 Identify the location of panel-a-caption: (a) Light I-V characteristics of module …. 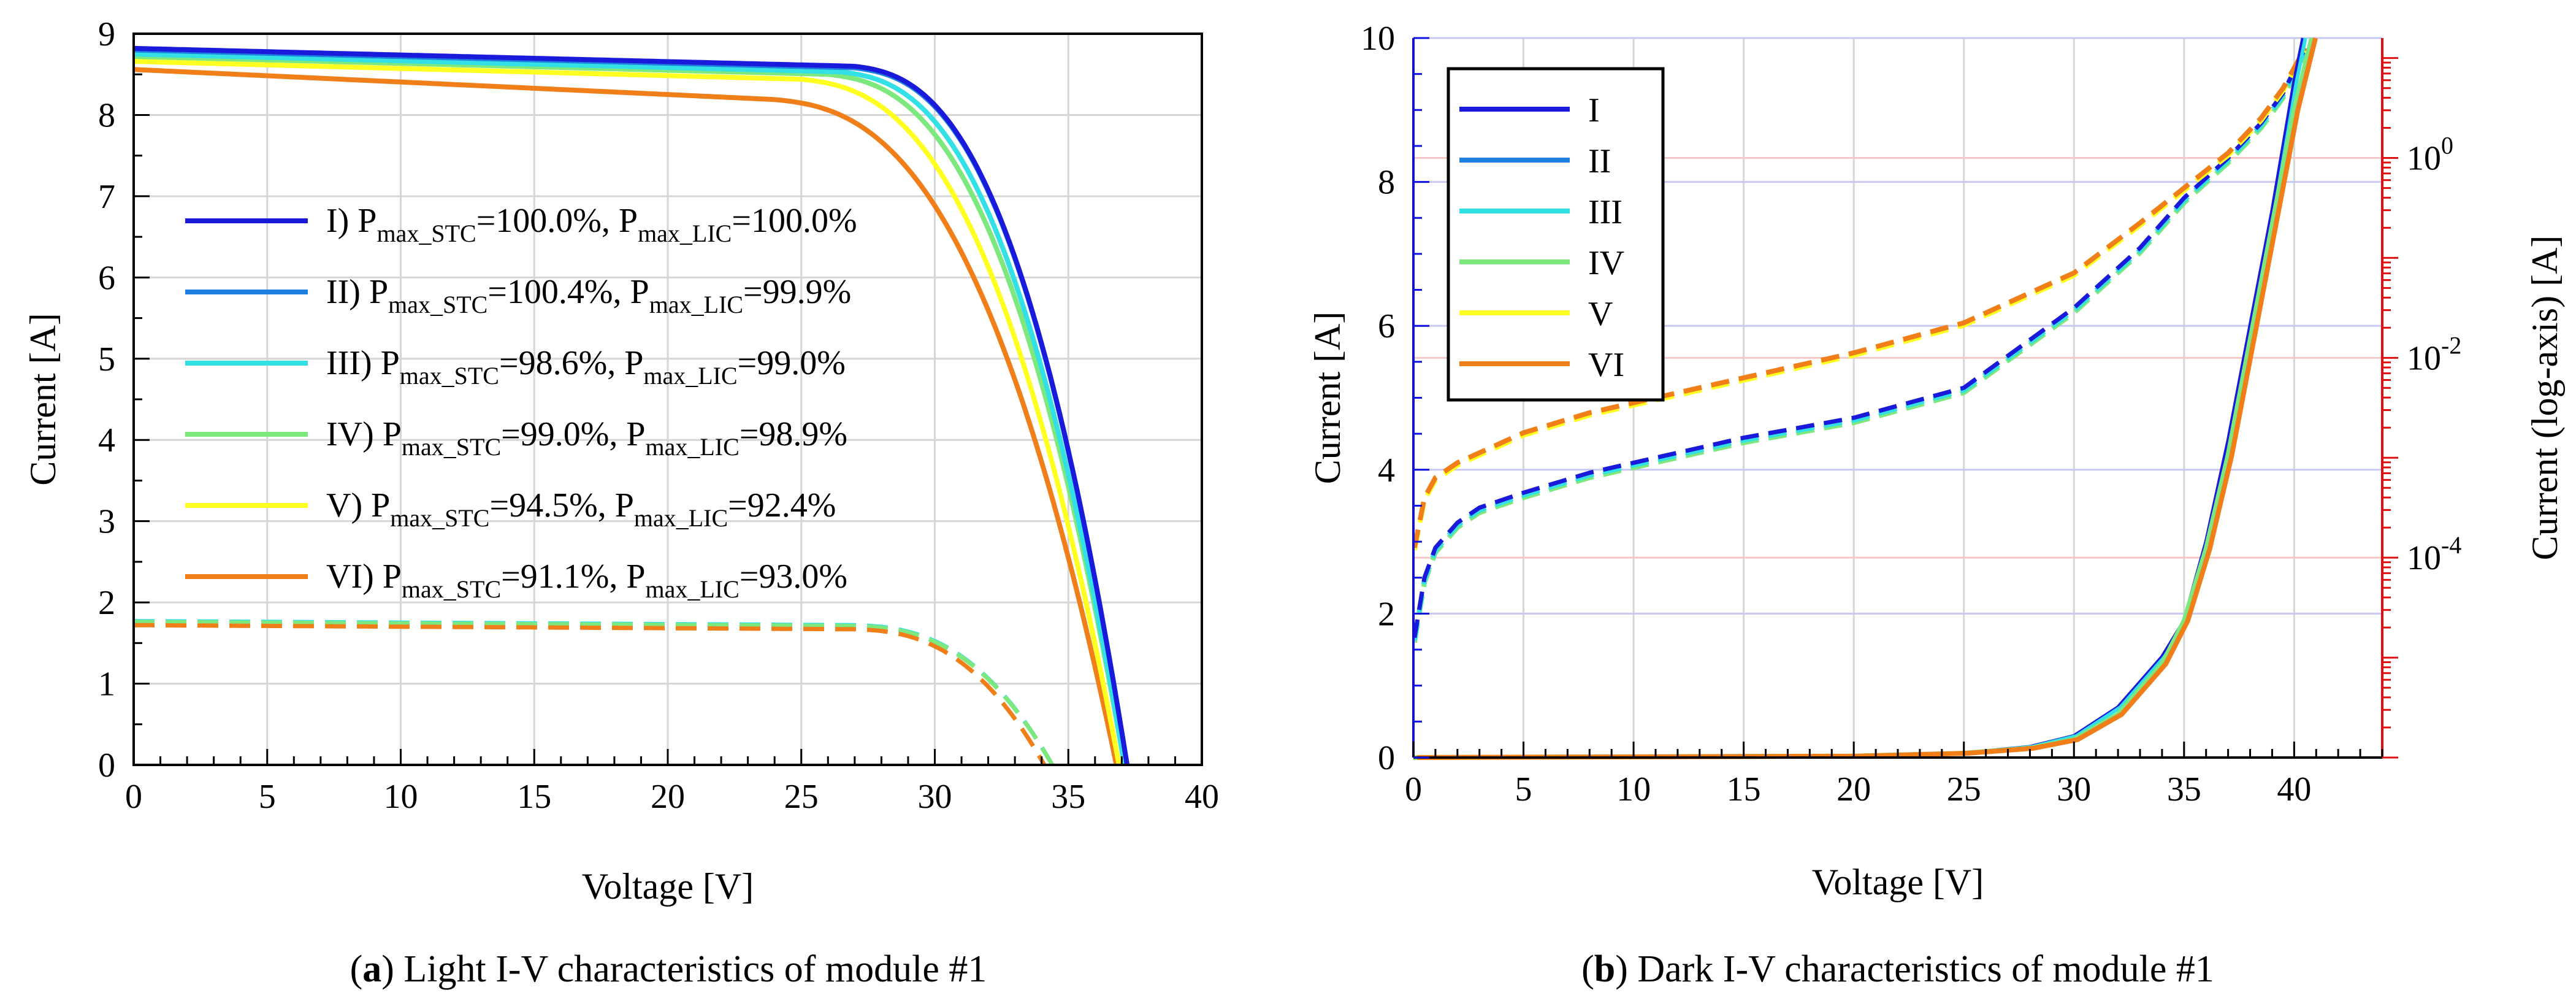
(668, 969).